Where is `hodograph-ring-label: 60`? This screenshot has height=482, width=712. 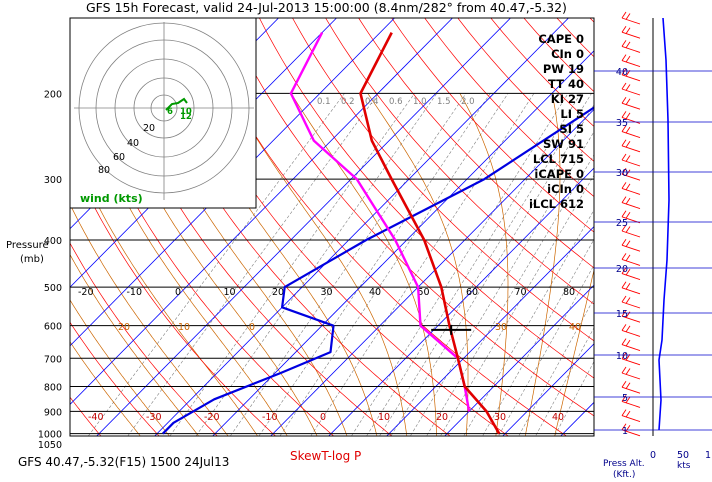 hodograph-ring-label: 60 is located at coordinates (119, 157).